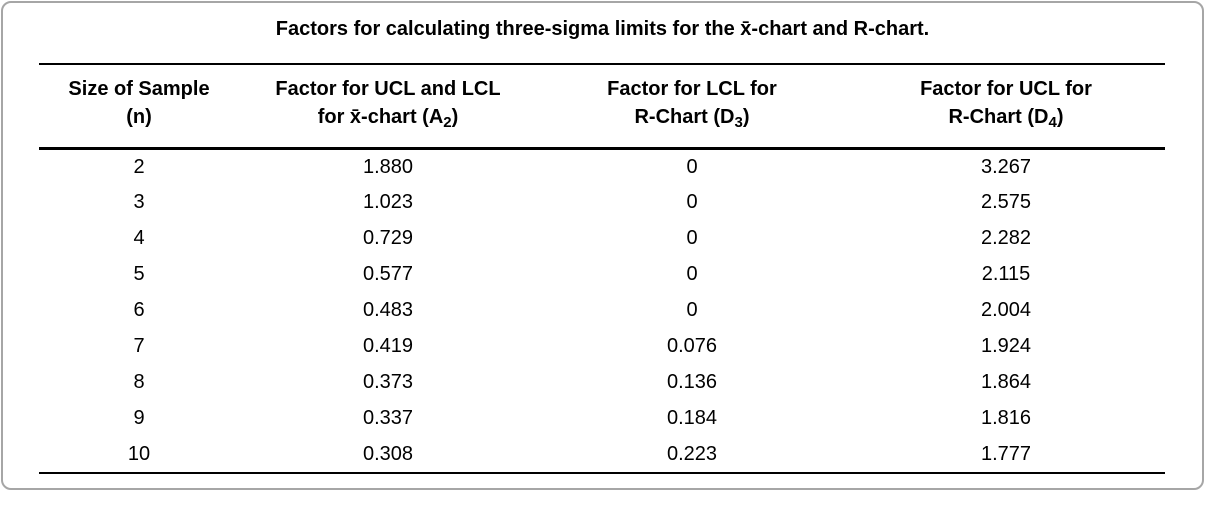 The image size is (1206, 510). What do you see at coordinates (1006, 274) in the screenshot?
I see `cell-d4: 2.115` at bounding box center [1006, 274].